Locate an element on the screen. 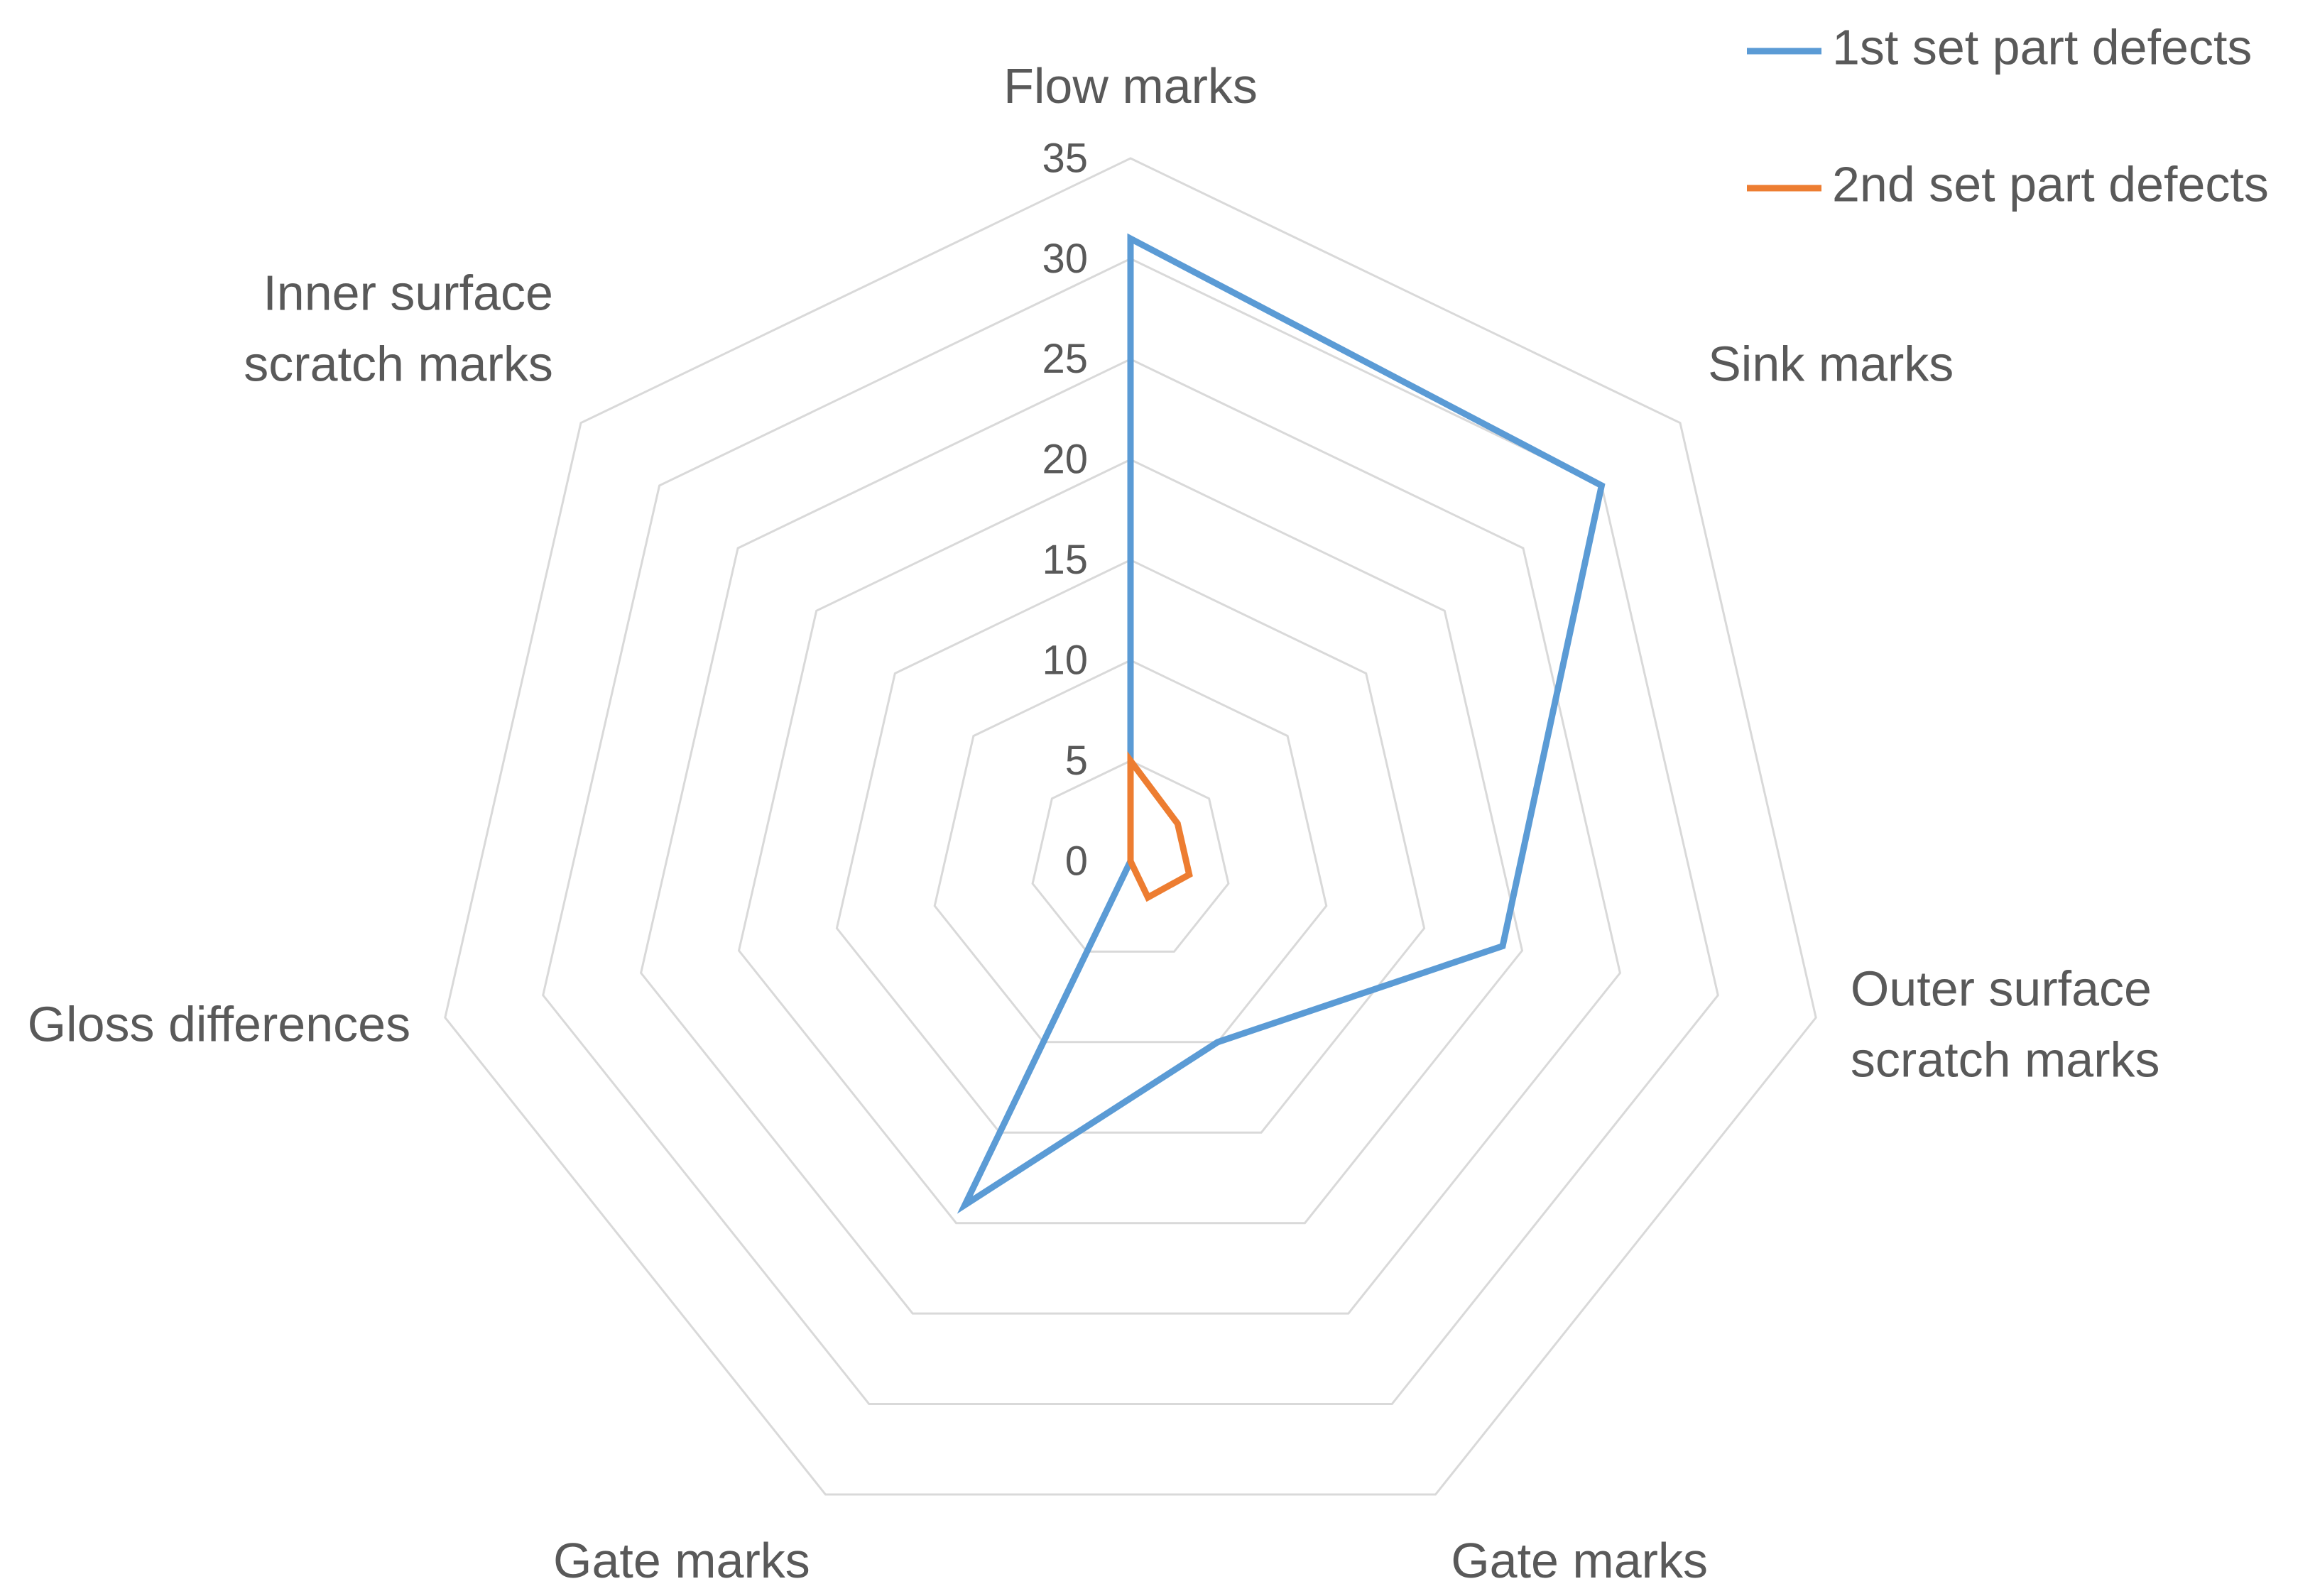 Image resolution: width=2315 pixels, height=1596 pixels. tick-label: 0 is located at coordinates (1076, 861).